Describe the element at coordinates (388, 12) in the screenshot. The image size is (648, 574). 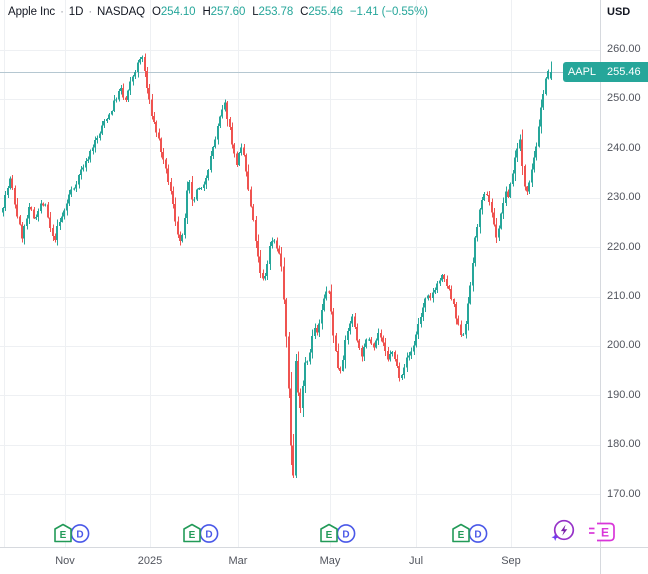
I see `change-readout: −1.41 (−0.55%)` at that location.